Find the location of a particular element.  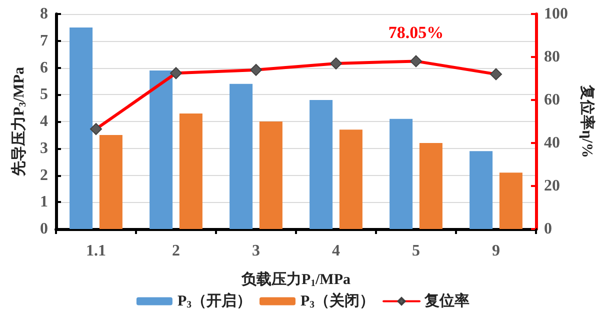

y-tick-label: 5 is located at coordinates (44, 95).